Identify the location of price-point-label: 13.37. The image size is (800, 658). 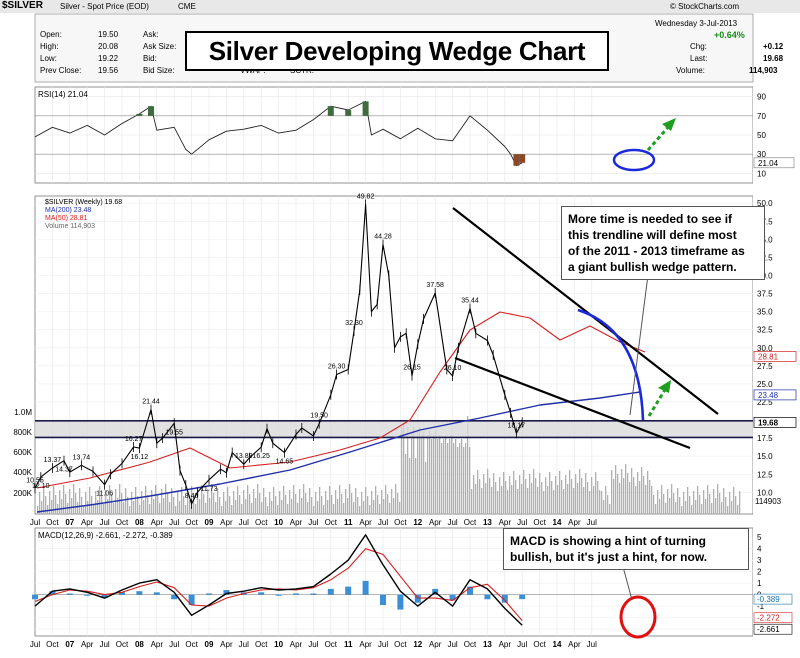
(53, 460).